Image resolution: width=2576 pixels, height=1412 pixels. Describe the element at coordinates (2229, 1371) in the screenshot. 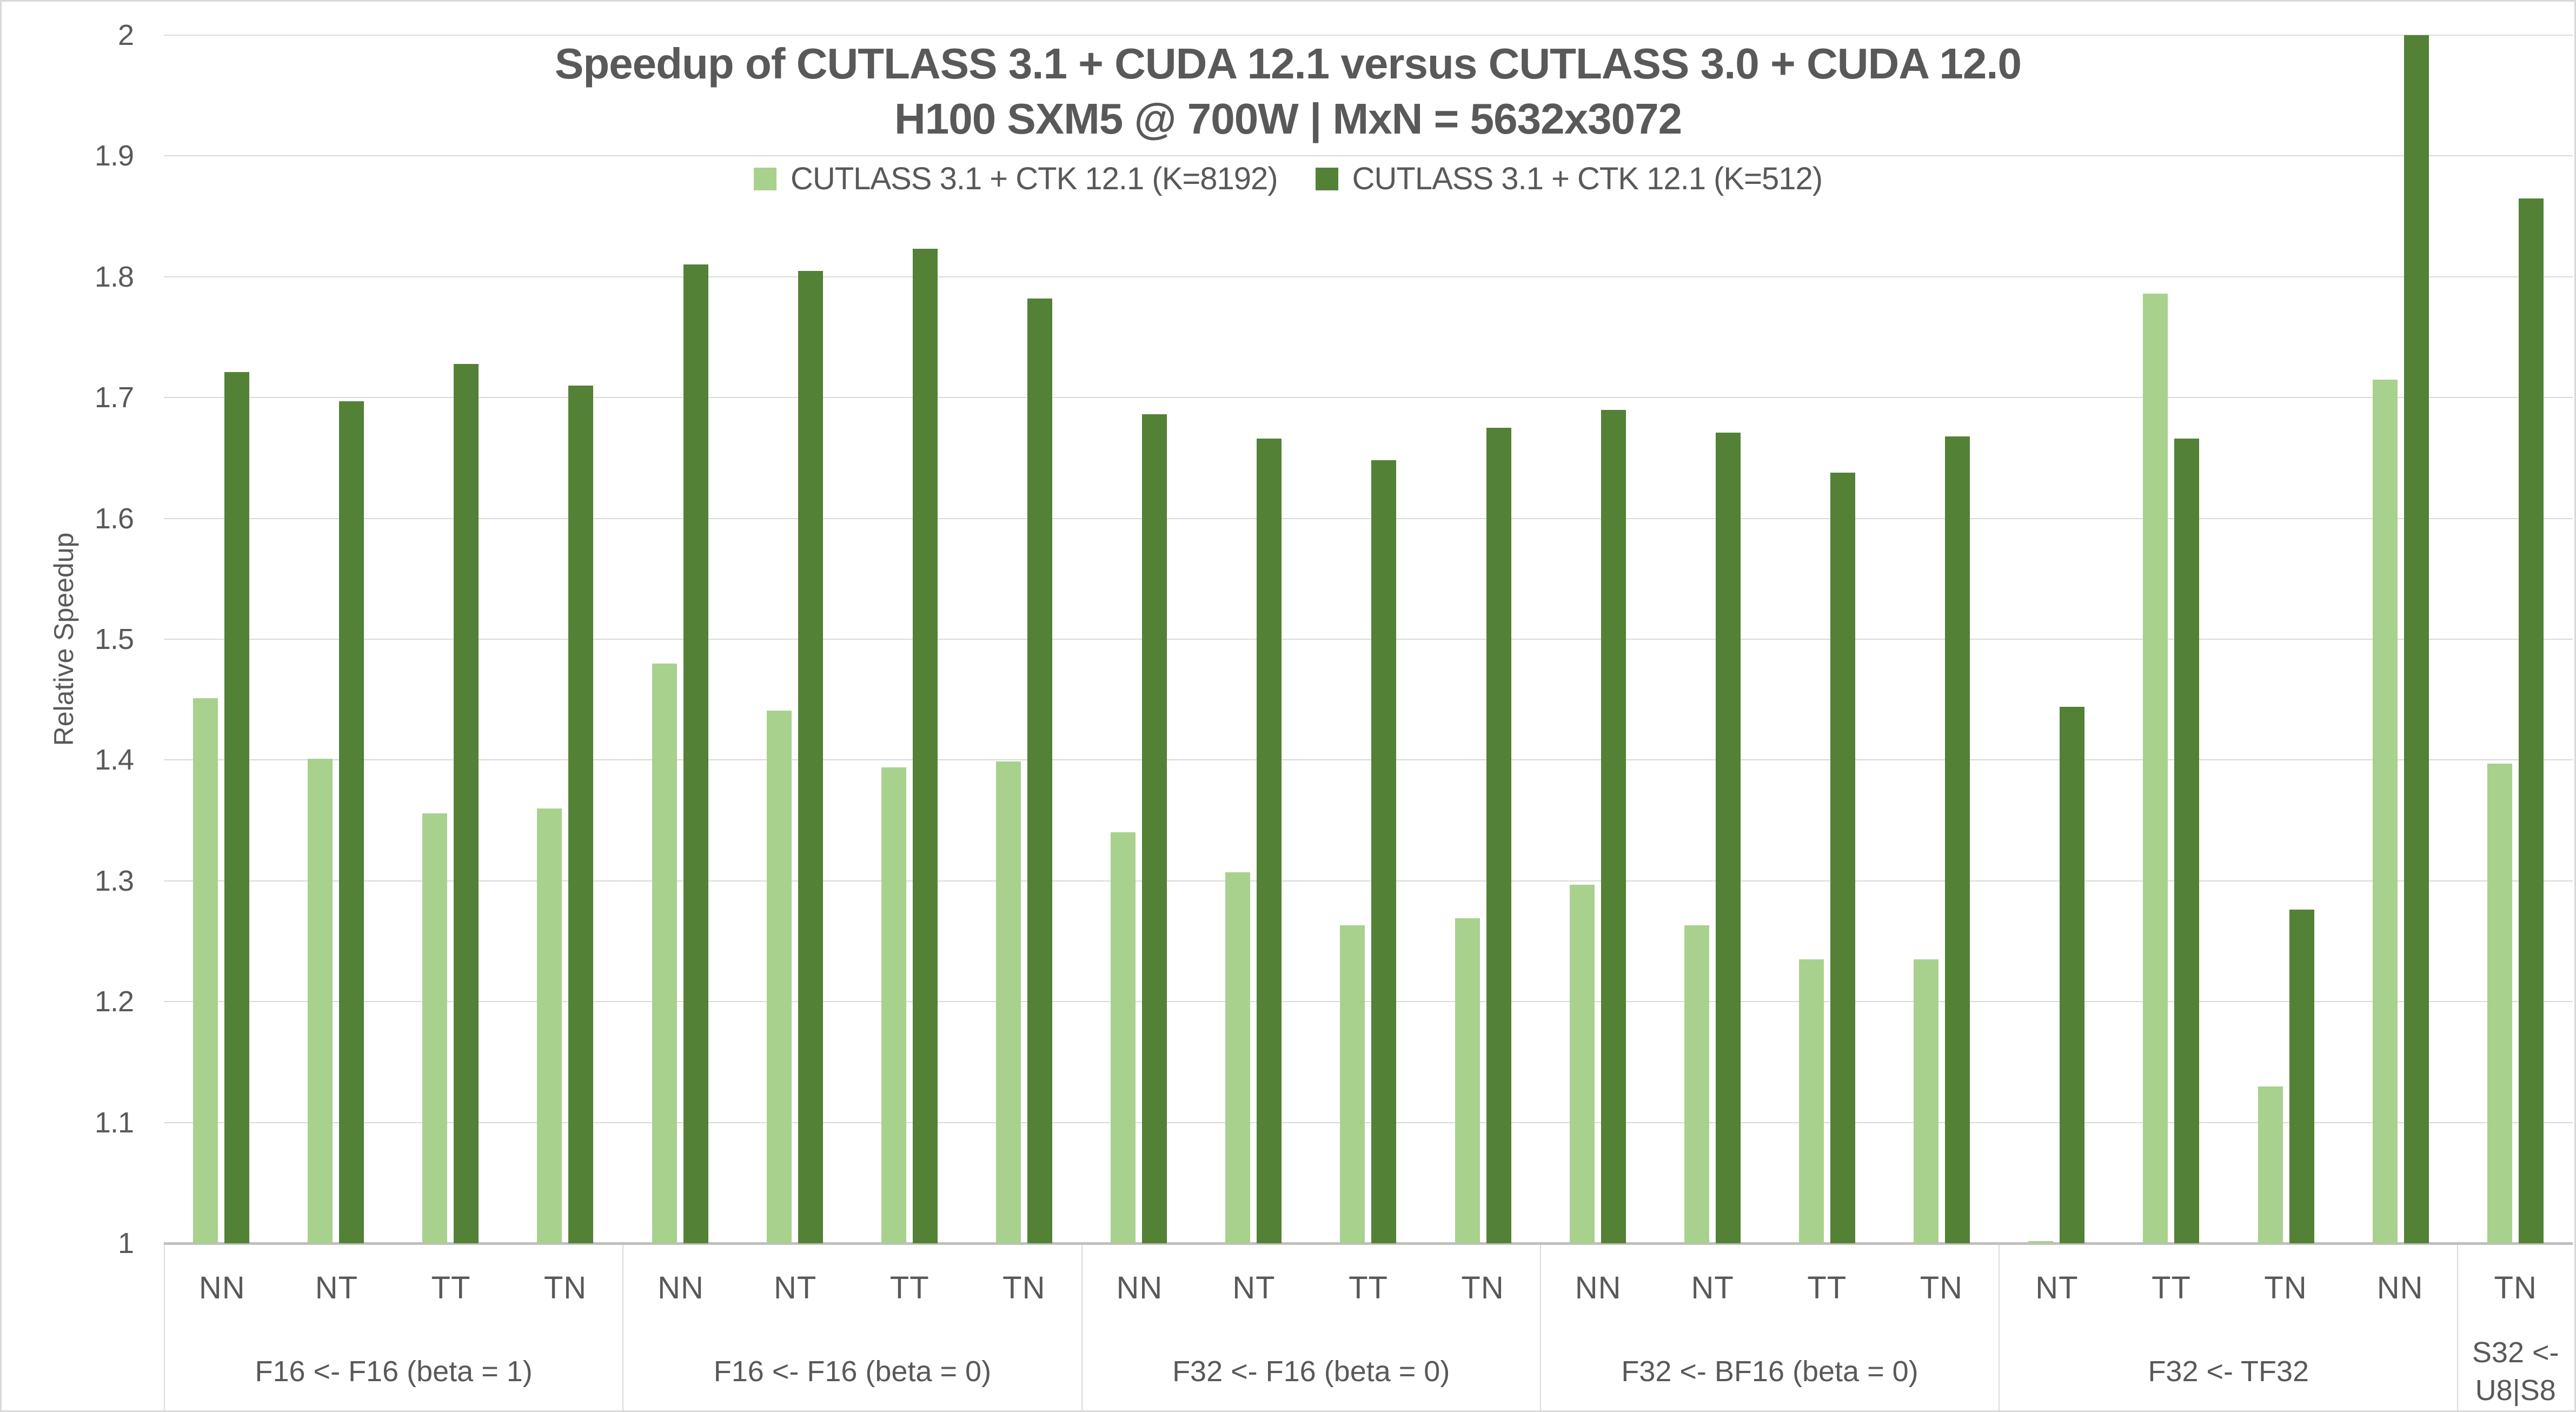

I see `category-group-label: F32 <- TF32` at that location.